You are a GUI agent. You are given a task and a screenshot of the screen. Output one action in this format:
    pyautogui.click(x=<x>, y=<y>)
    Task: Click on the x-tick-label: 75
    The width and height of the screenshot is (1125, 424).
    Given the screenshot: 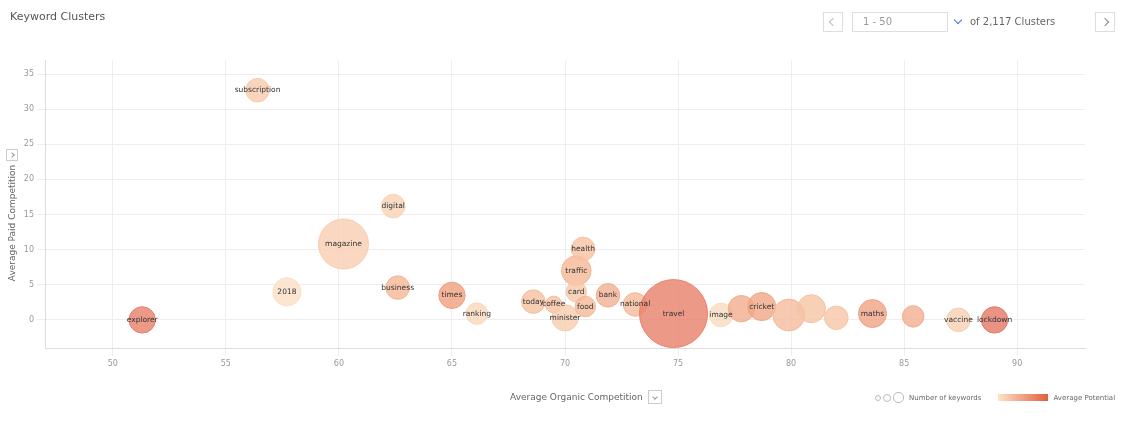 What is the action you would take?
    pyautogui.click(x=678, y=363)
    